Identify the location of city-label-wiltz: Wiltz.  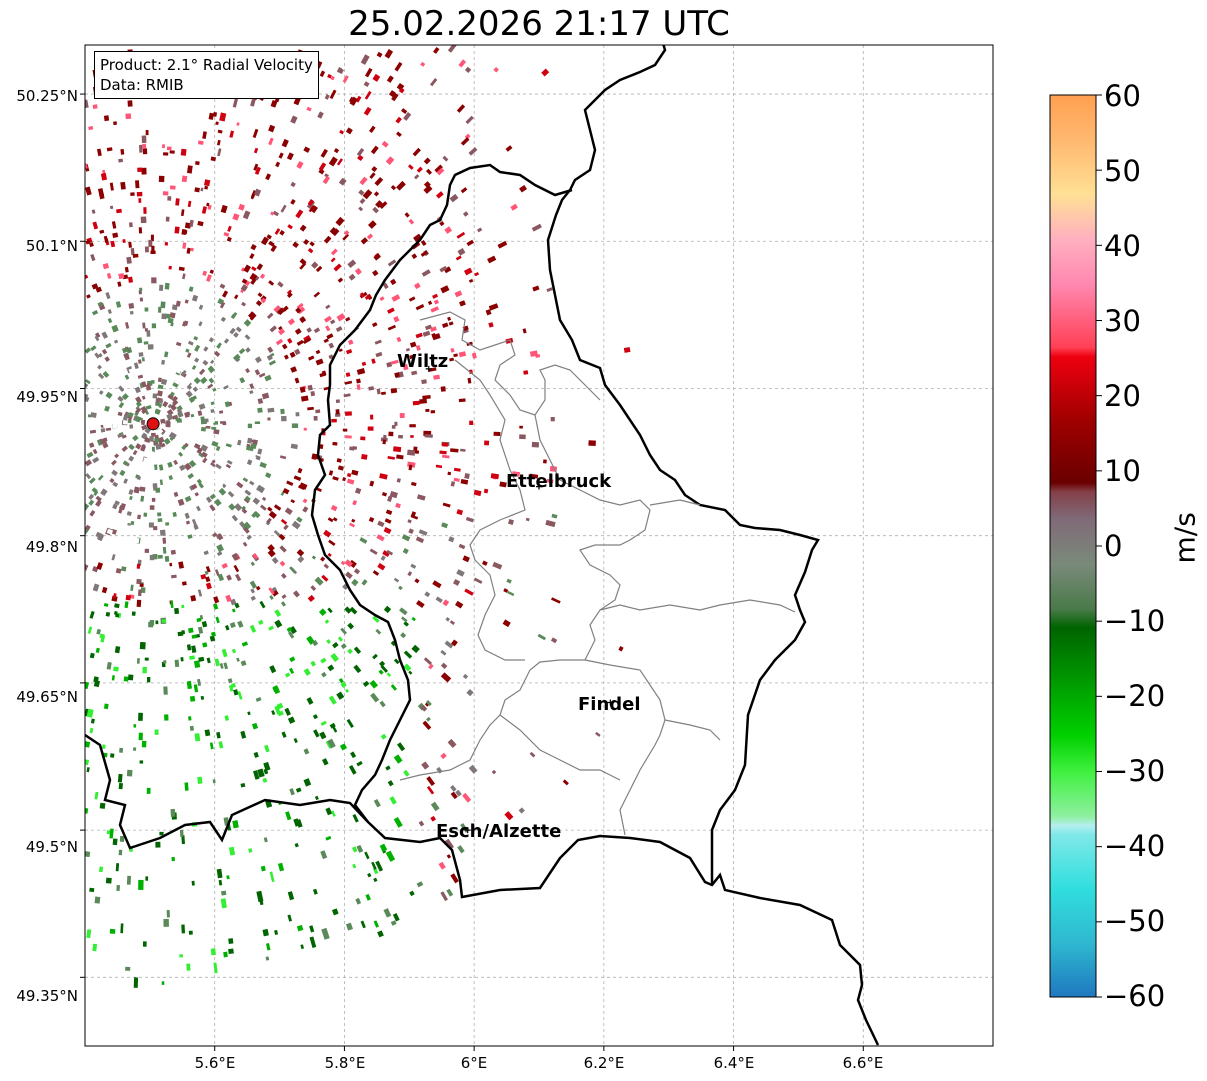
(423, 361).